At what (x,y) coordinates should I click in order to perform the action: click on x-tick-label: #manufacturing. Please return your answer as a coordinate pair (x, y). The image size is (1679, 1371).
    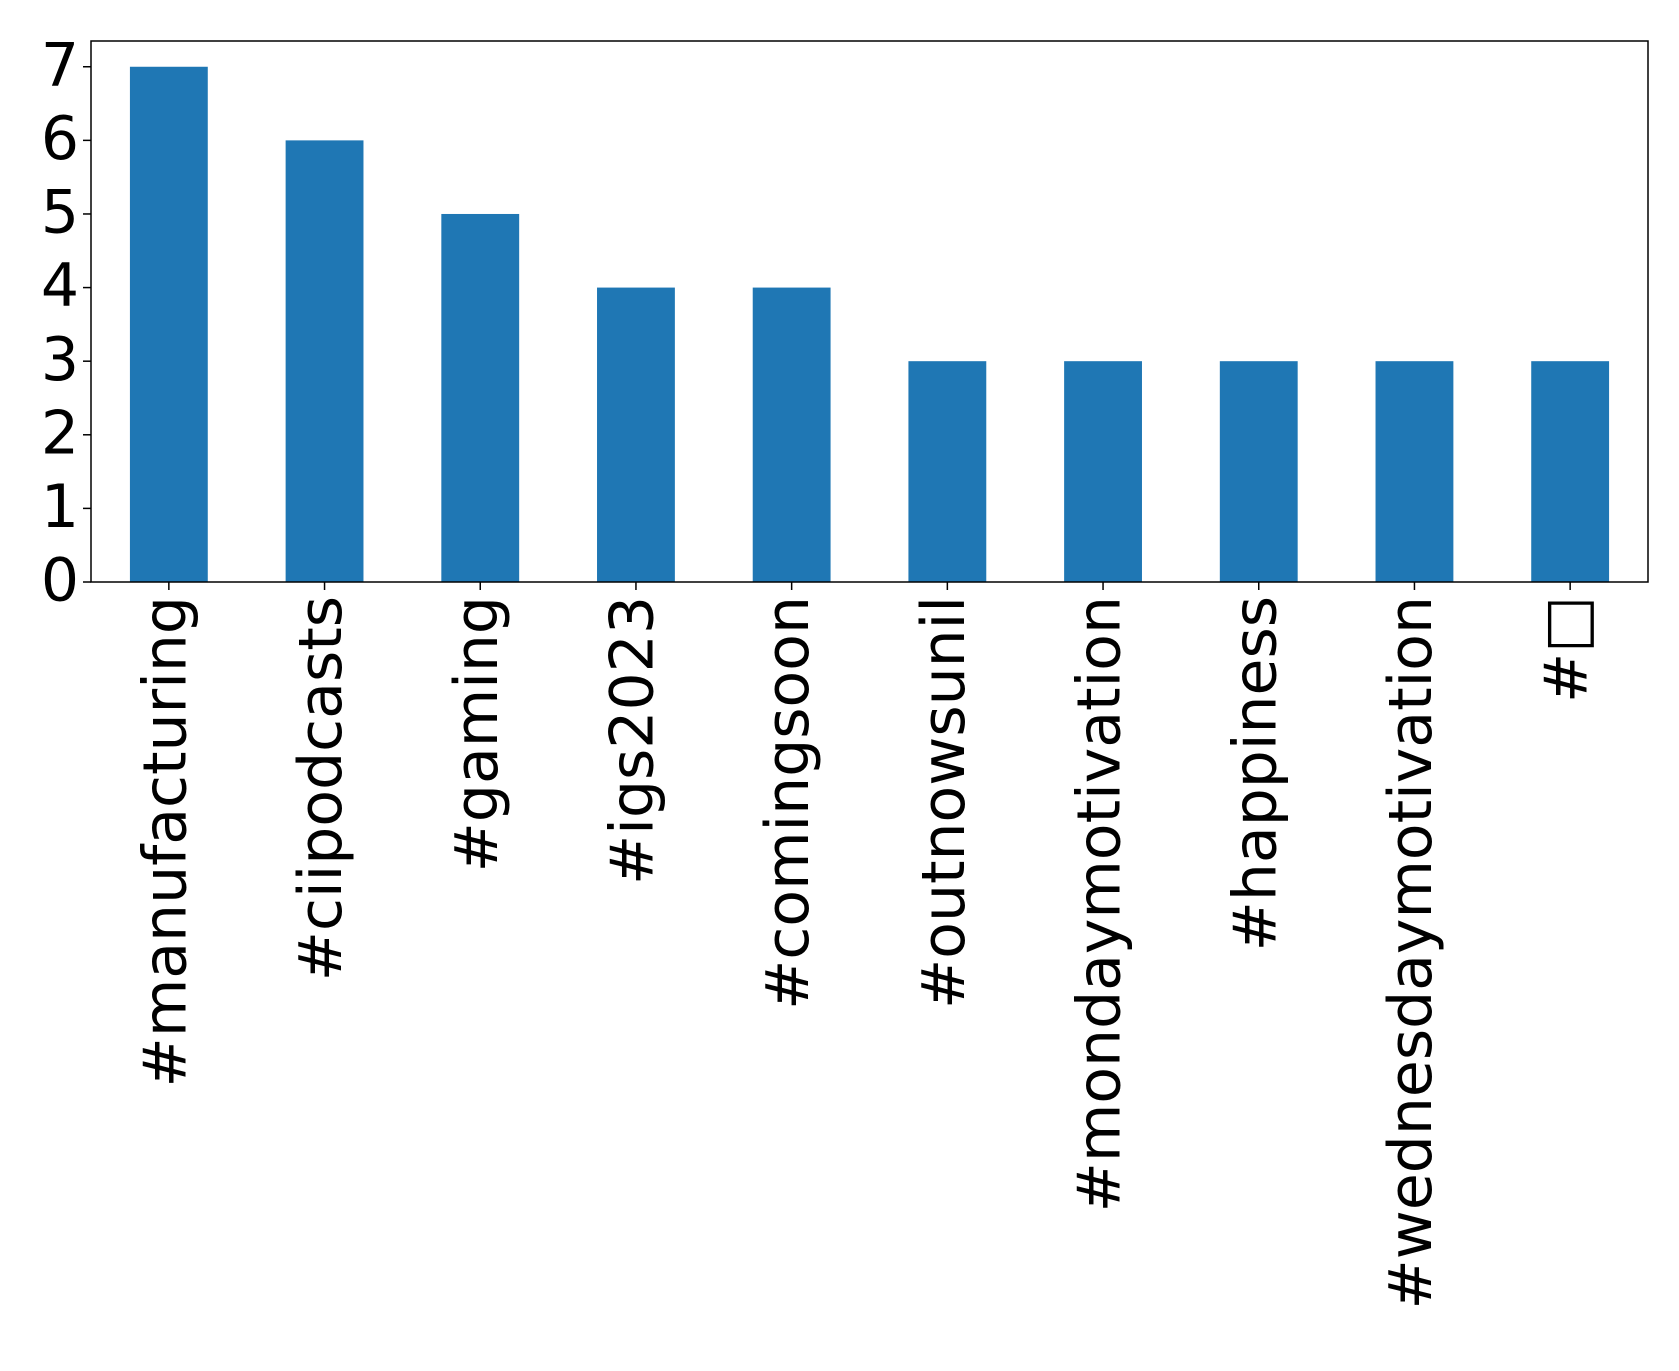
    Looking at the image, I should click on (165, 841).